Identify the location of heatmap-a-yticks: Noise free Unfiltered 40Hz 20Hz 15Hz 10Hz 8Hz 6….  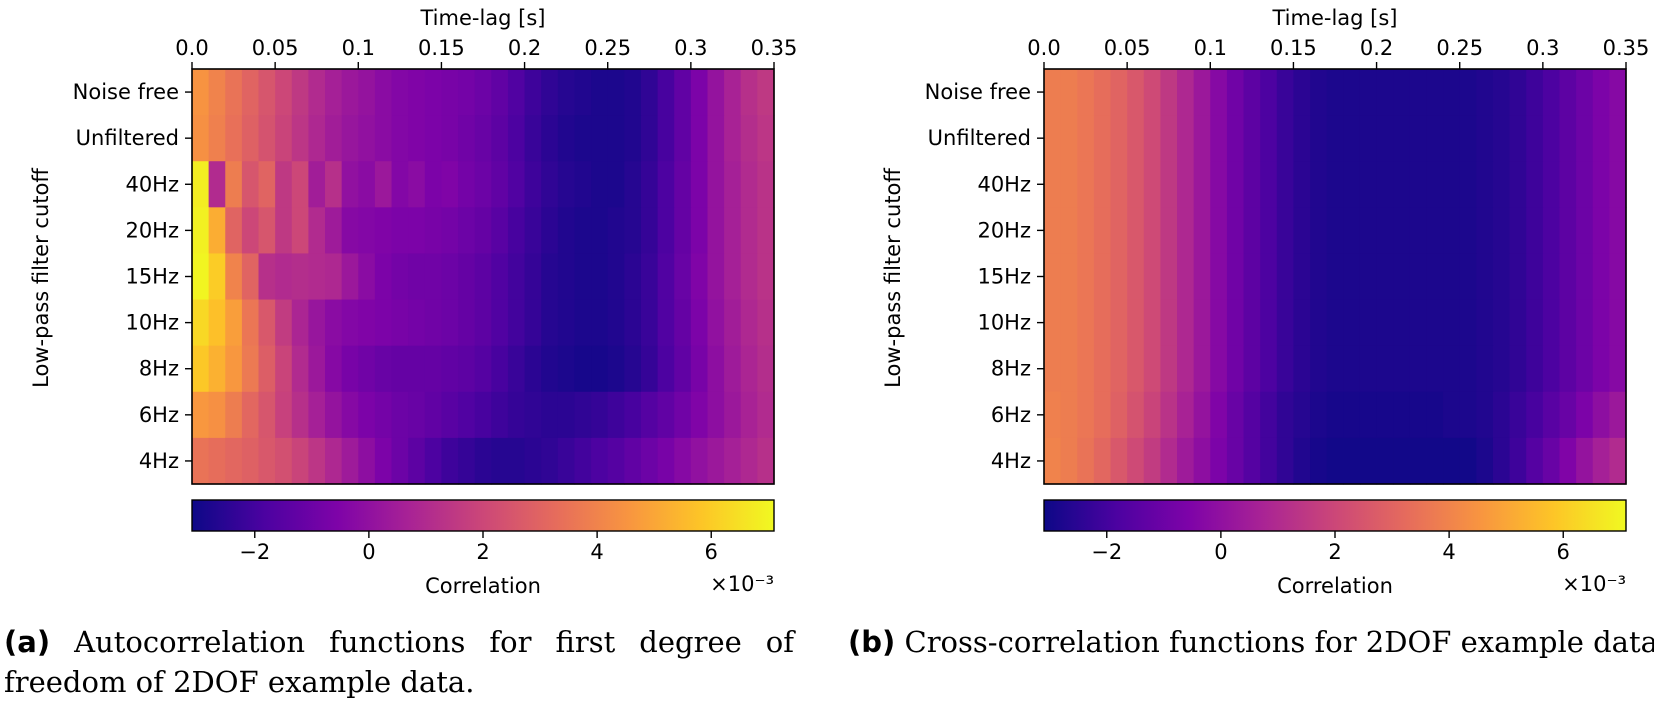
(132, 276).